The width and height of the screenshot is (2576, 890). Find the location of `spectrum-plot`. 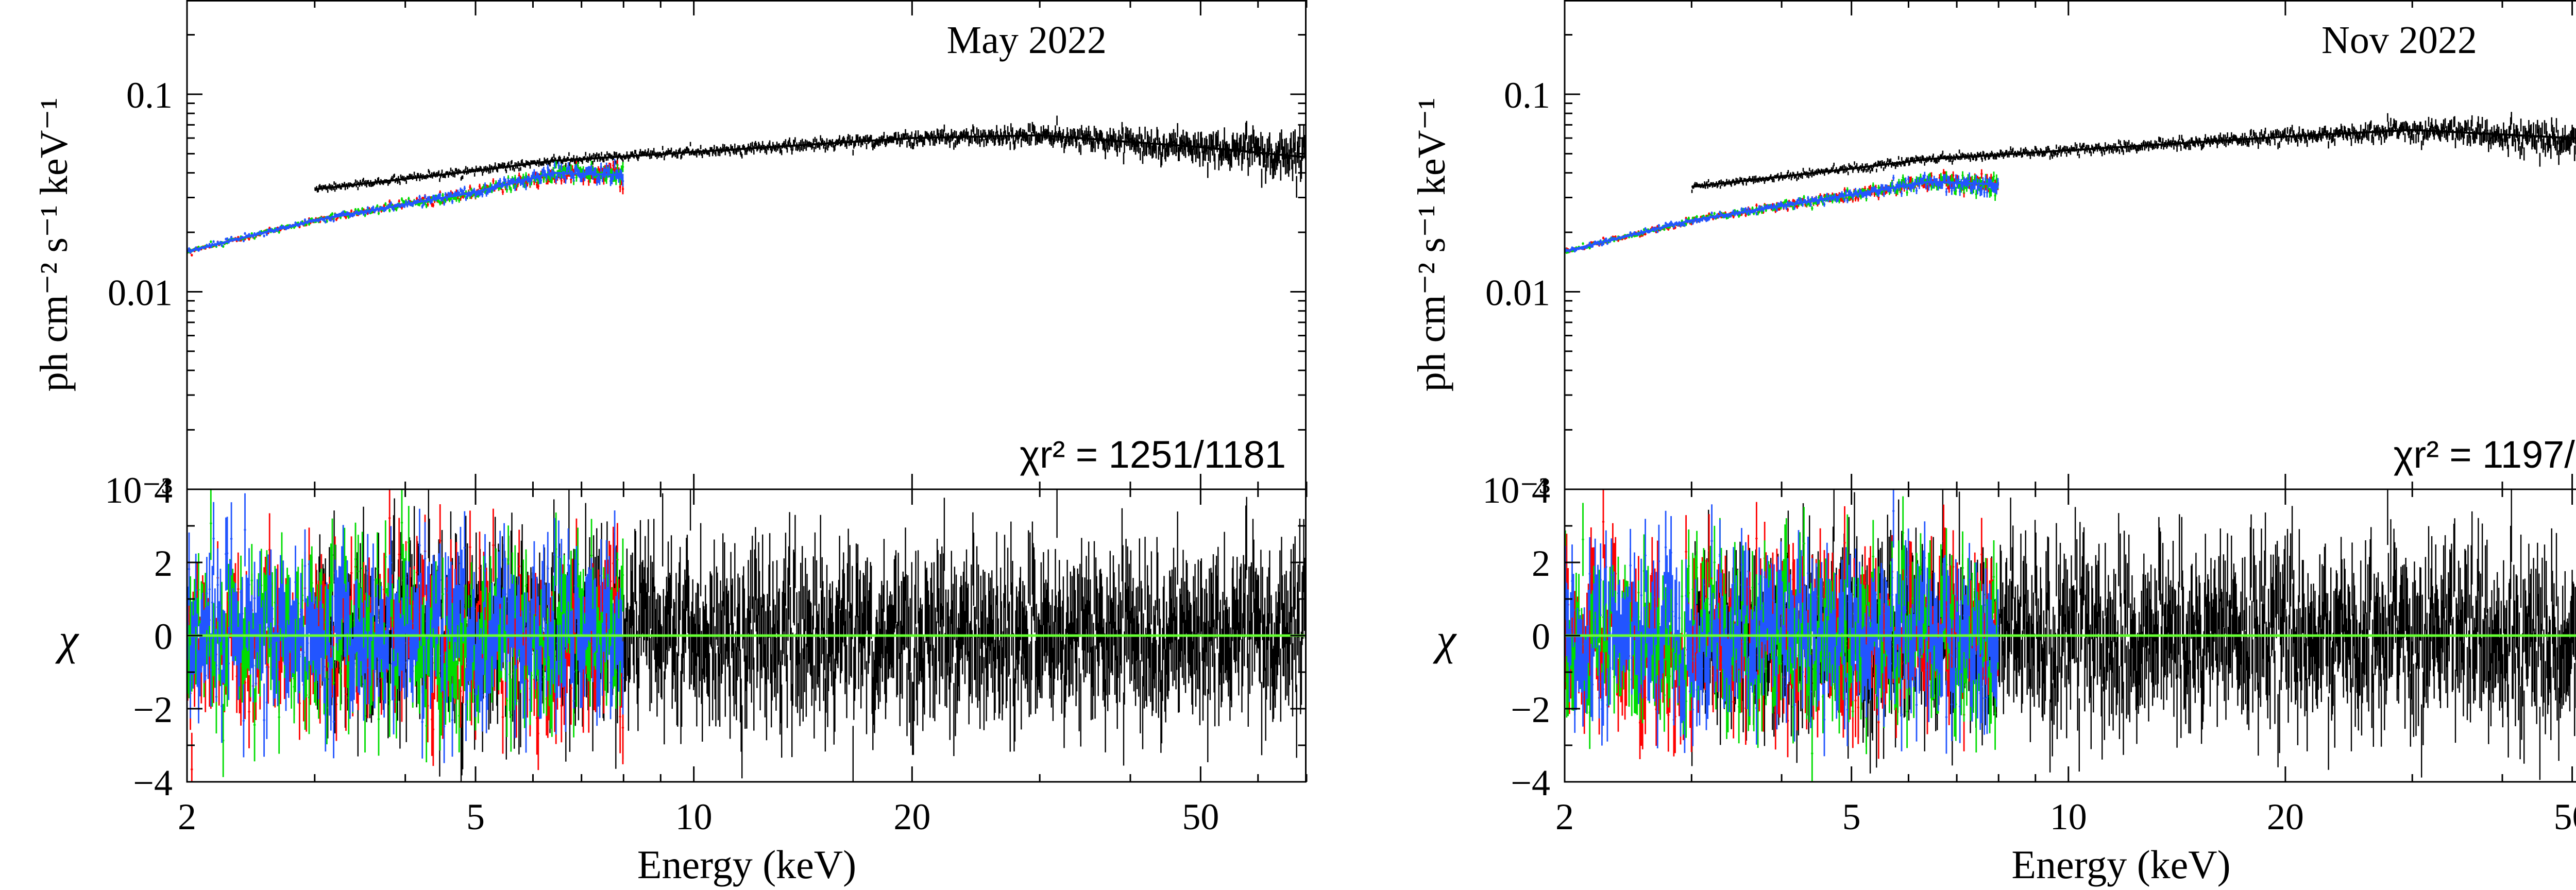

spectrum-plot is located at coordinates (747, 185).